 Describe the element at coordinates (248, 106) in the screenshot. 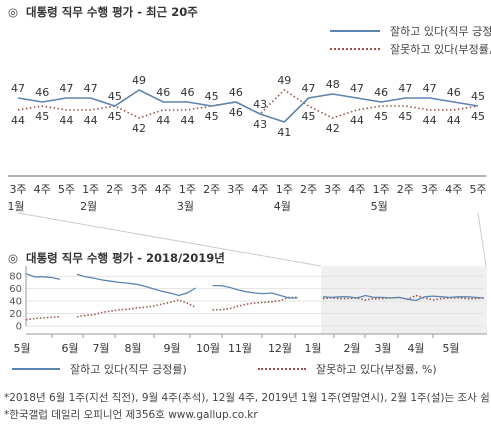

I see `top-series-approve-line` at that location.